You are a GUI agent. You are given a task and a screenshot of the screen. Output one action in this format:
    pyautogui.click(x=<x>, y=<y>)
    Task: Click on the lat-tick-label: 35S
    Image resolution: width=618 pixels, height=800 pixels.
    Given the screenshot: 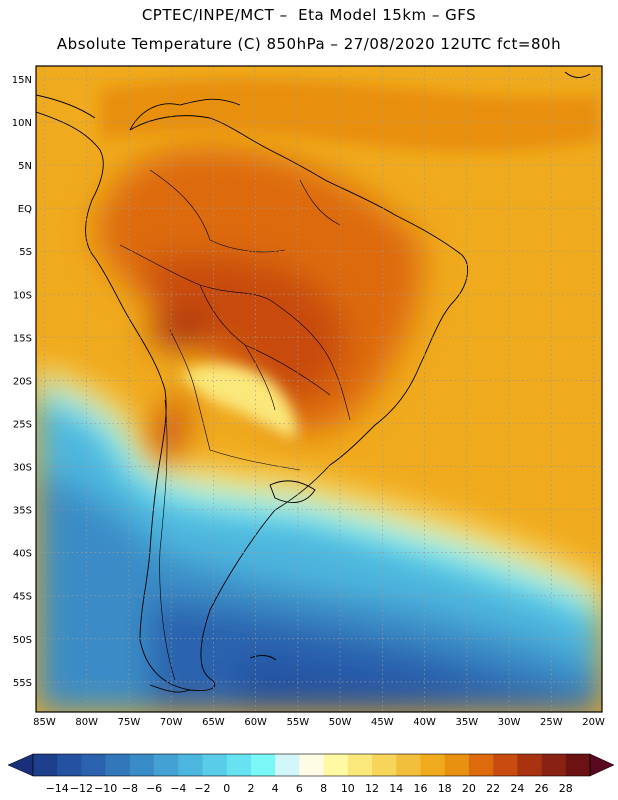 What is the action you would take?
    pyautogui.click(x=22, y=511)
    